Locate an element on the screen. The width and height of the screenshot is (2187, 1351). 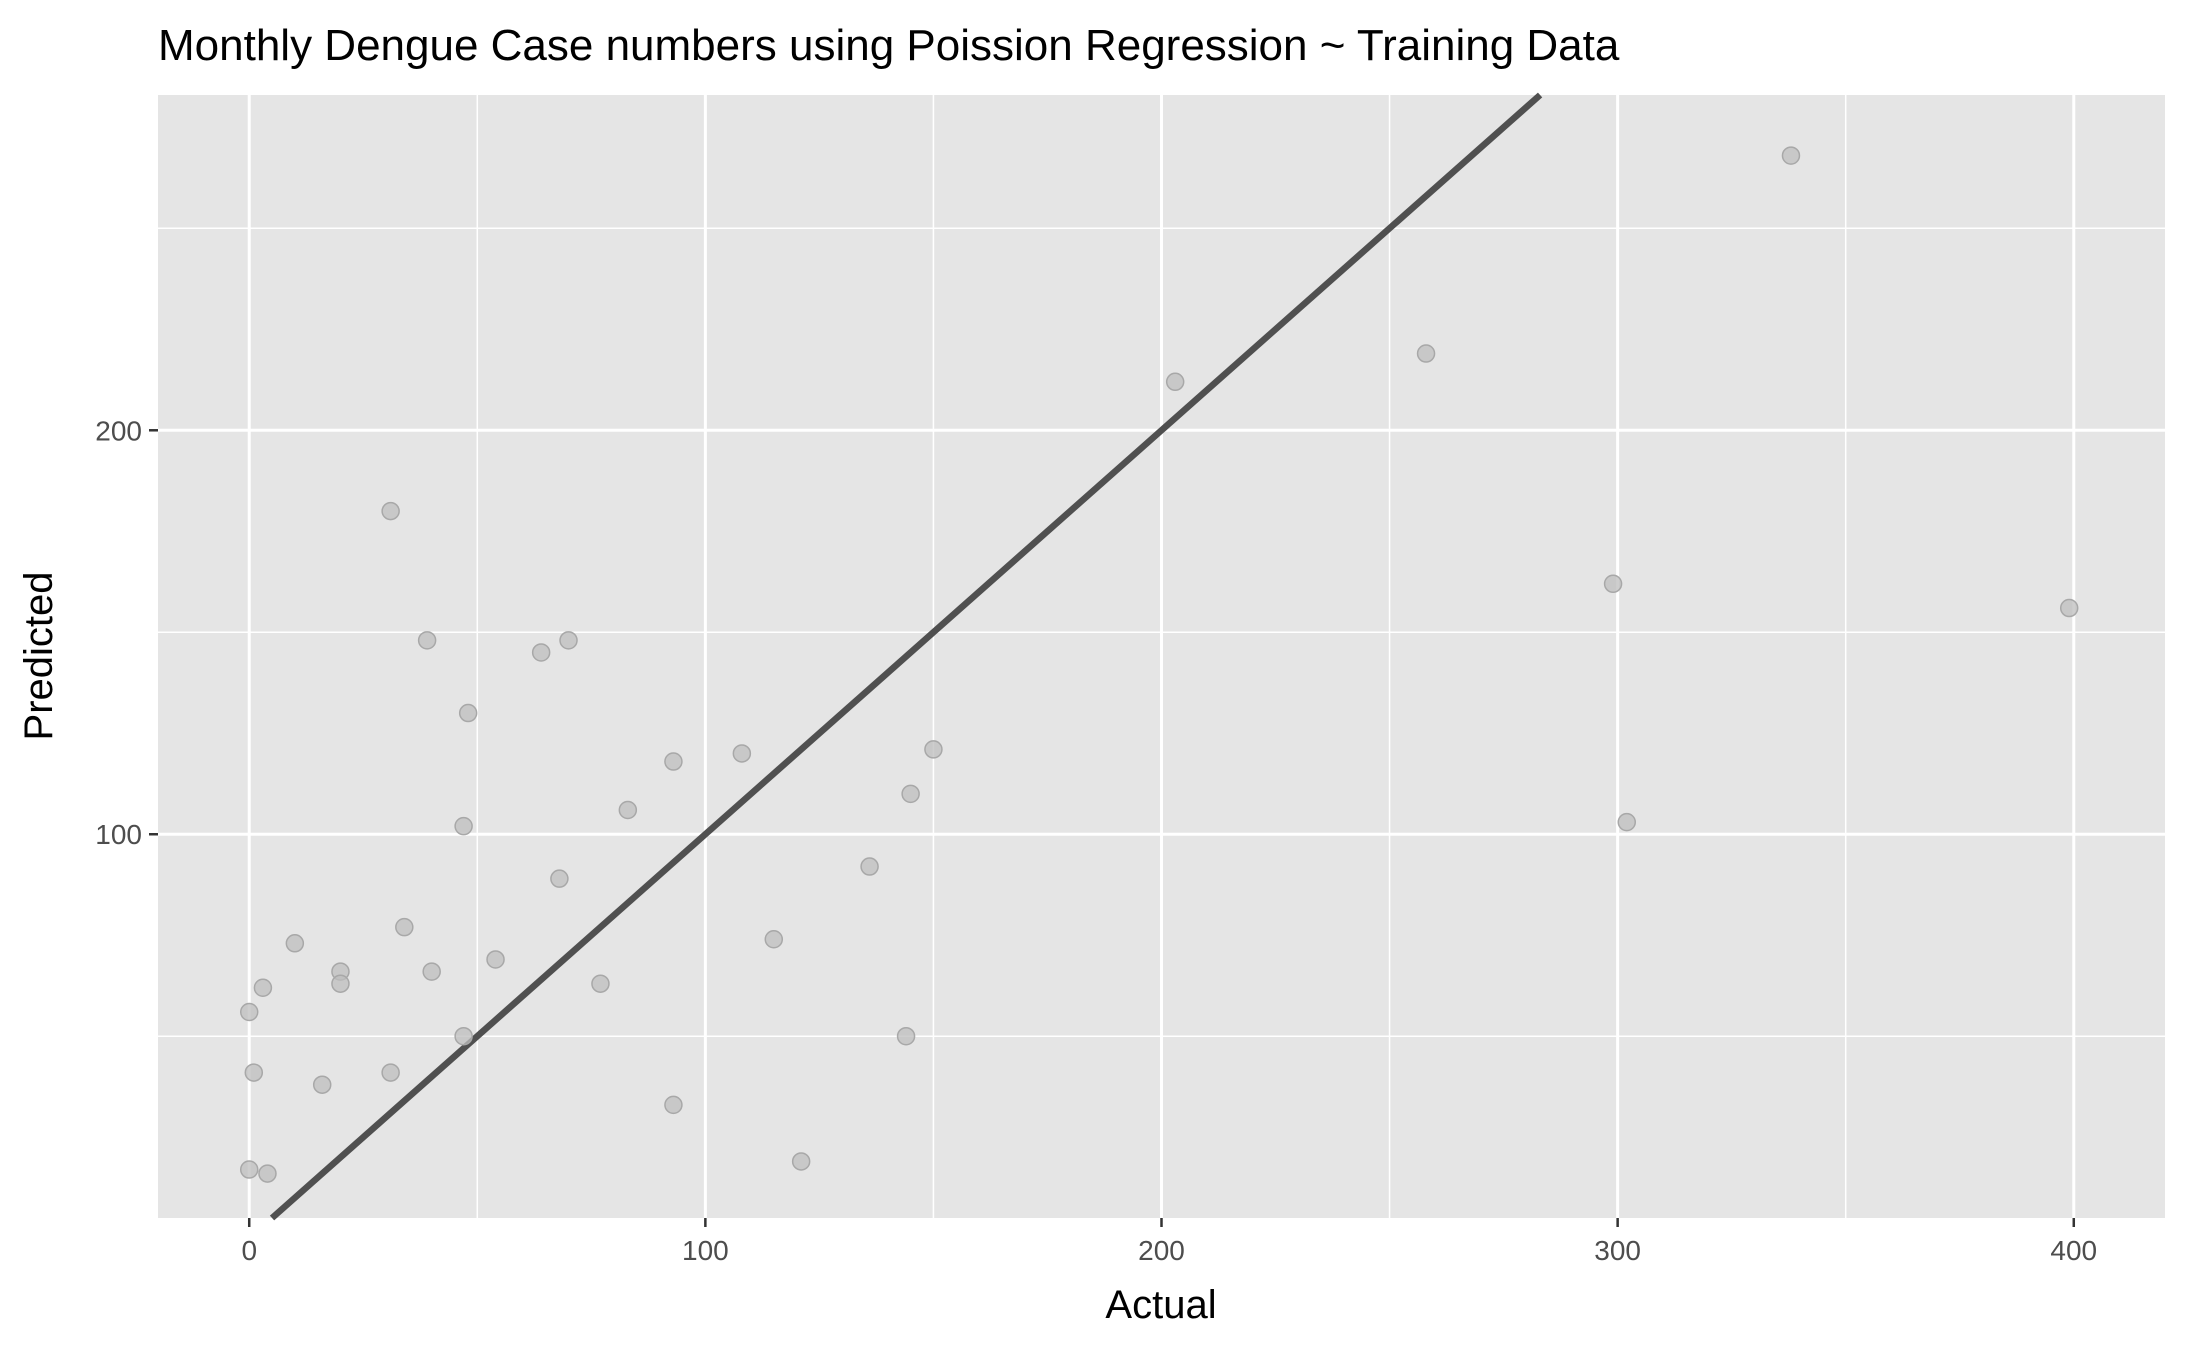
x-tick-label: 300 is located at coordinates (1617, 1250).